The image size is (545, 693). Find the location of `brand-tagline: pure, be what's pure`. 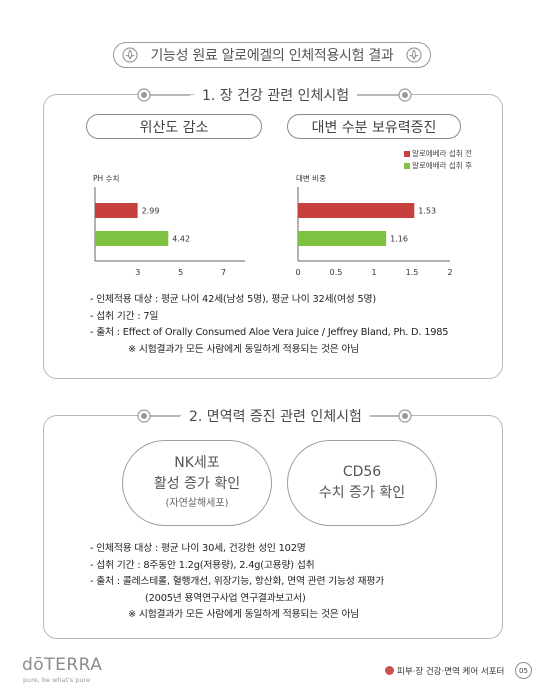

brand-tagline: pure, be what's pure is located at coordinates (57, 680).